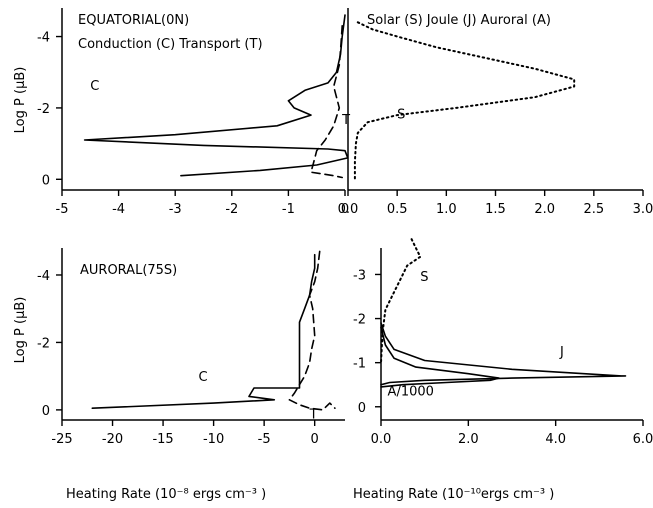 This screenshot has width=653, height=508. I want to click on x-tick-label: 1.5, so click(495, 209).